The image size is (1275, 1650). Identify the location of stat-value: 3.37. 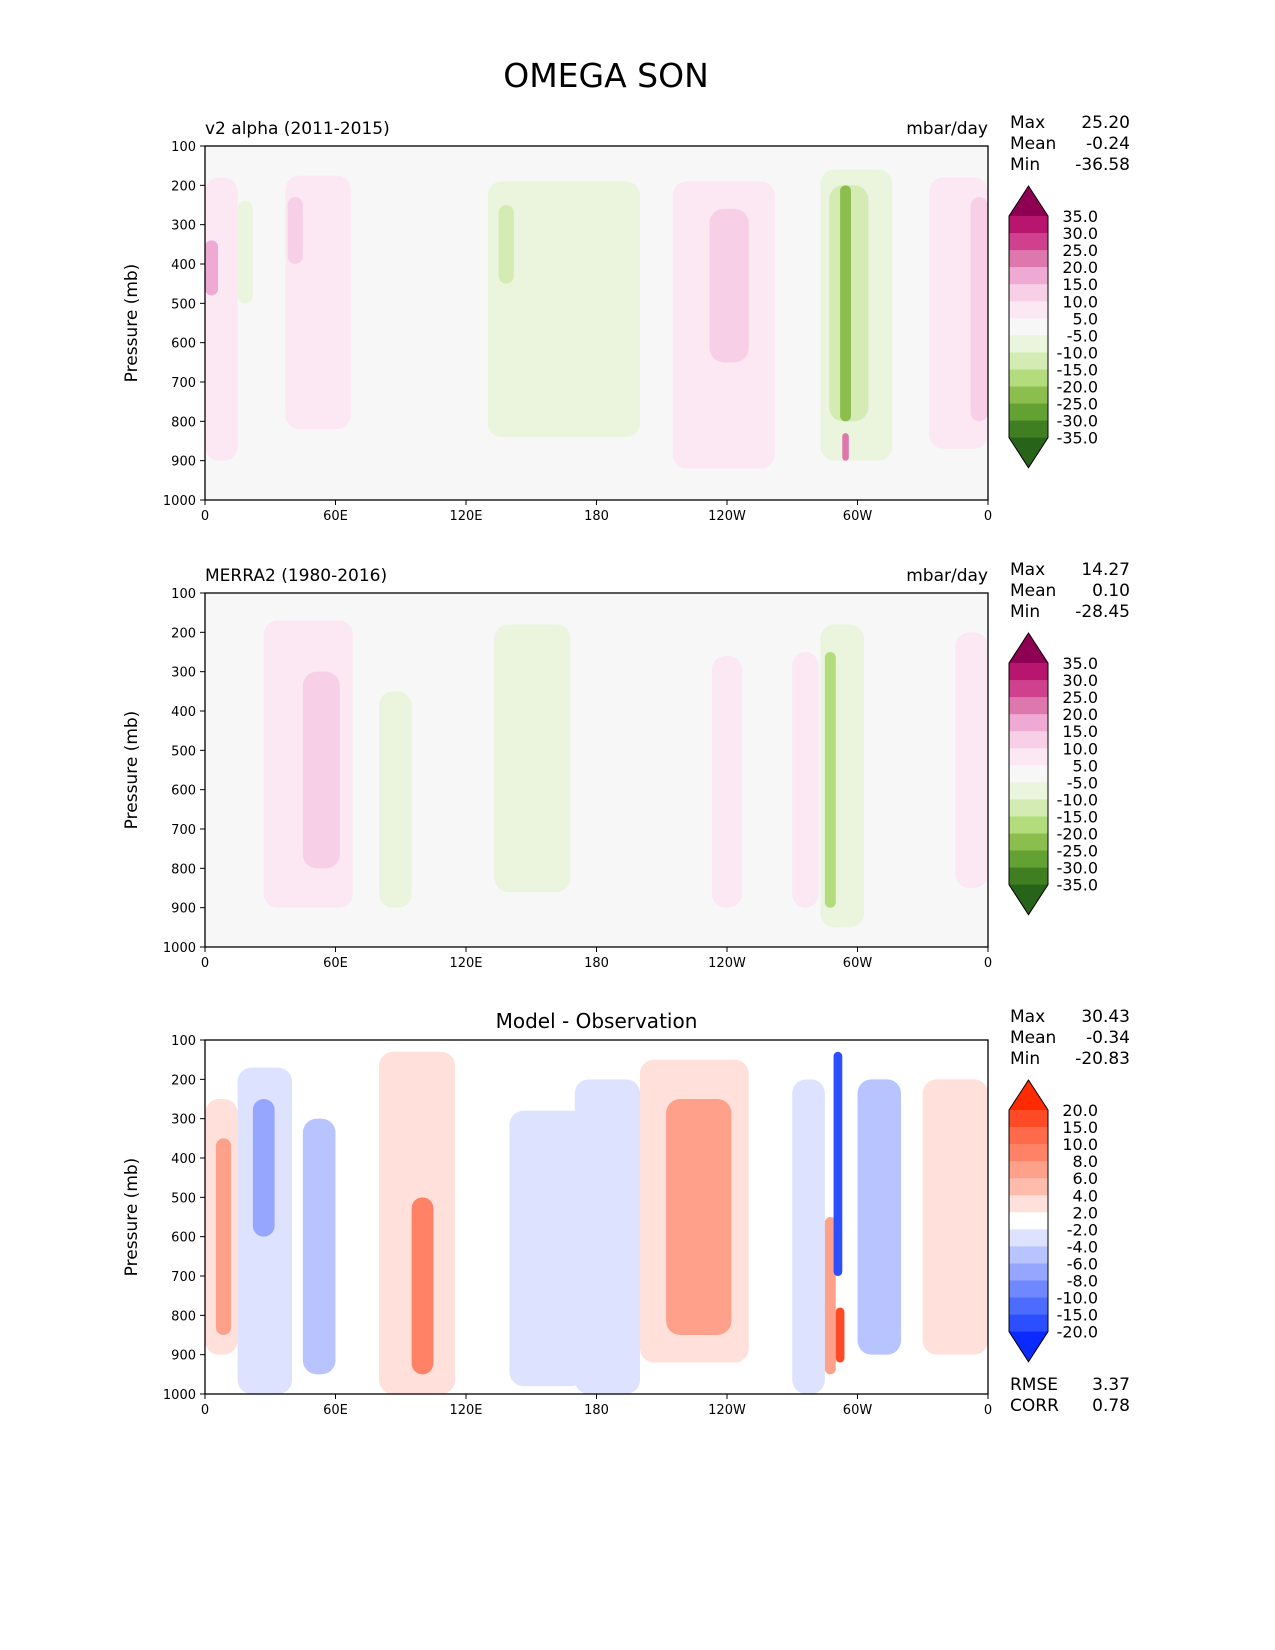
(1111, 1385).